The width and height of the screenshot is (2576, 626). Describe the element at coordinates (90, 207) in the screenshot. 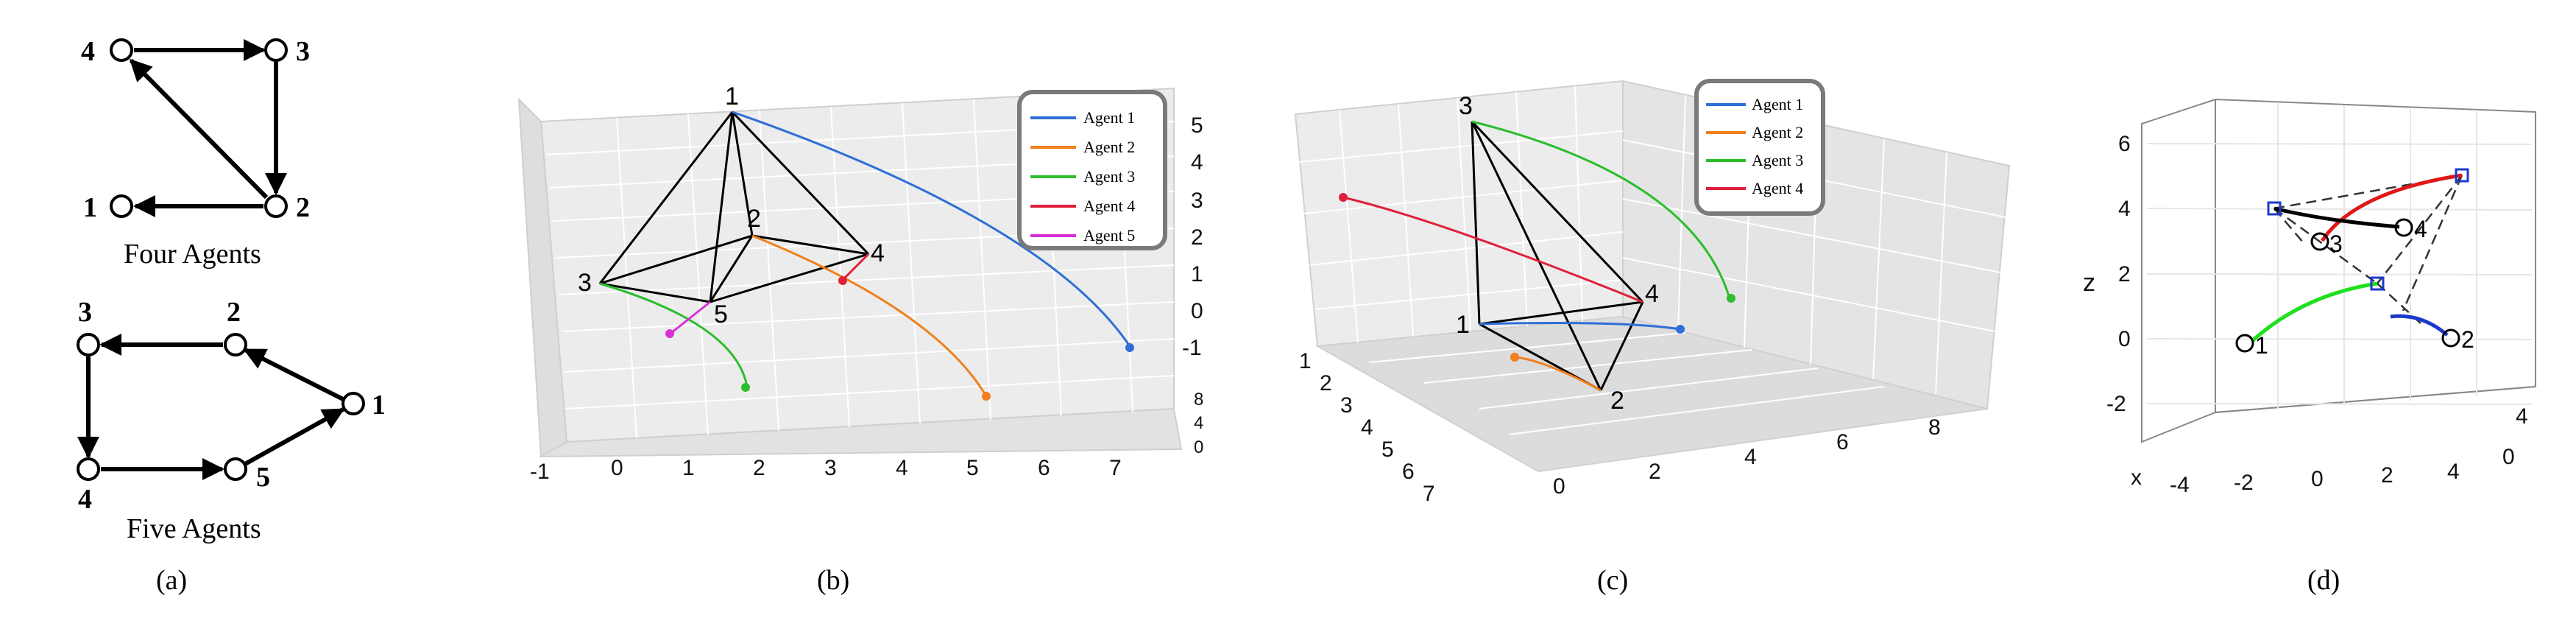

I see `four-node-label-1: 1` at that location.